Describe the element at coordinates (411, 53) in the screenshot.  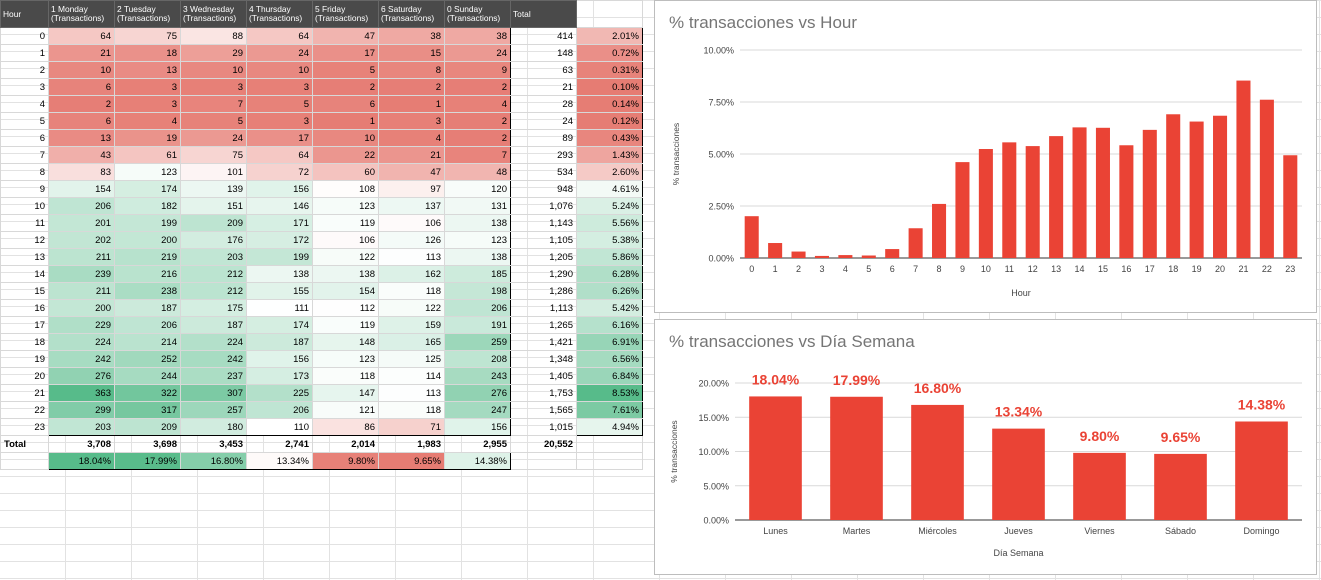
I see `transactions-cell: 15` at that location.